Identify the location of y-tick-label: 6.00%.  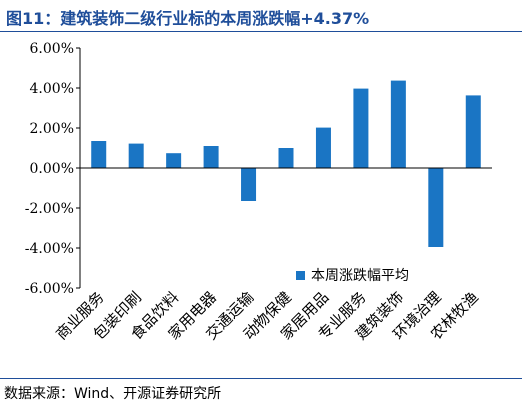
(52, 49).